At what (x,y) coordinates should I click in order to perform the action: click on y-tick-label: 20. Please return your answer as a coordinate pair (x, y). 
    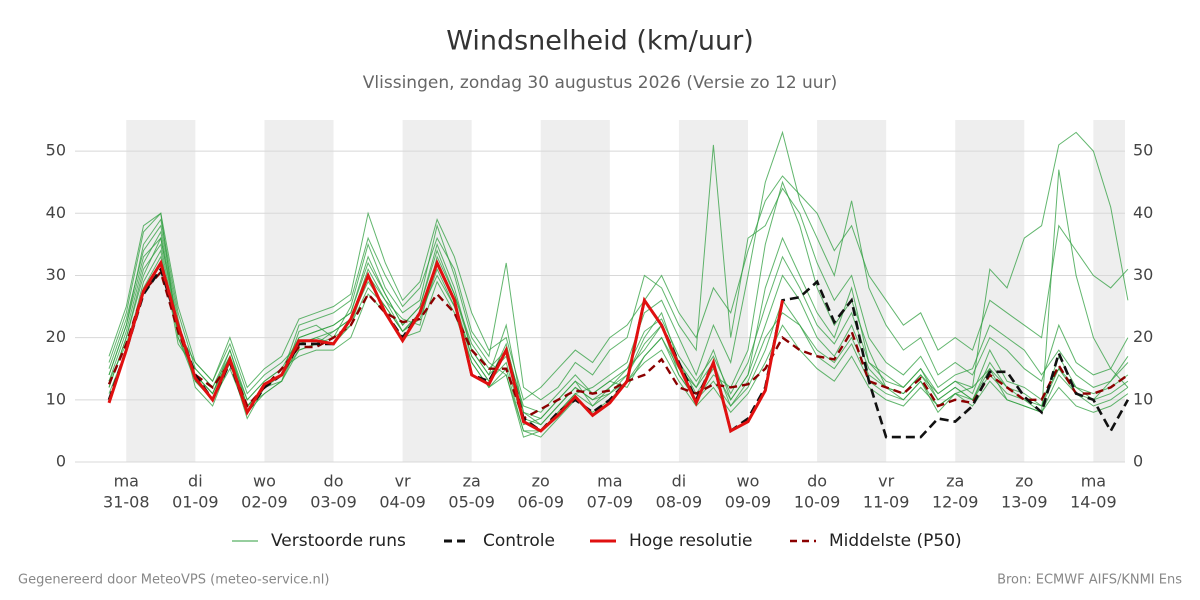
    Looking at the image, I should click on (56, 336).